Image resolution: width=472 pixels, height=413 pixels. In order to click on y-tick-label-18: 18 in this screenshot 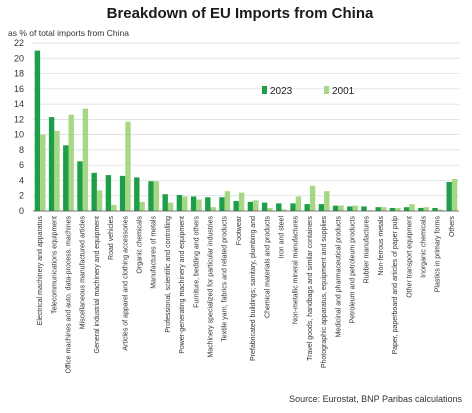, I will do `click(19, 74)`.